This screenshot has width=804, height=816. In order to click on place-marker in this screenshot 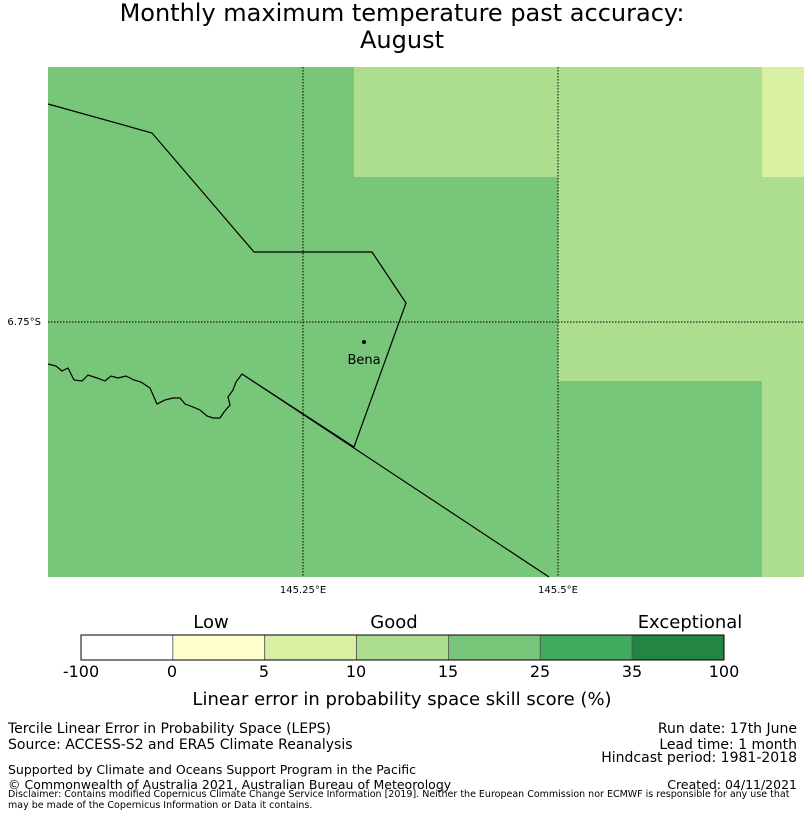, I will do `click(364, 342)`.